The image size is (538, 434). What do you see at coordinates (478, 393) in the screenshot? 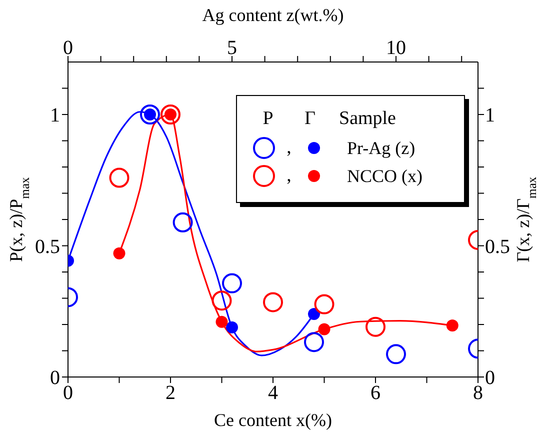
I see `x-tick-label: 8` at bounding box center [478, 393].